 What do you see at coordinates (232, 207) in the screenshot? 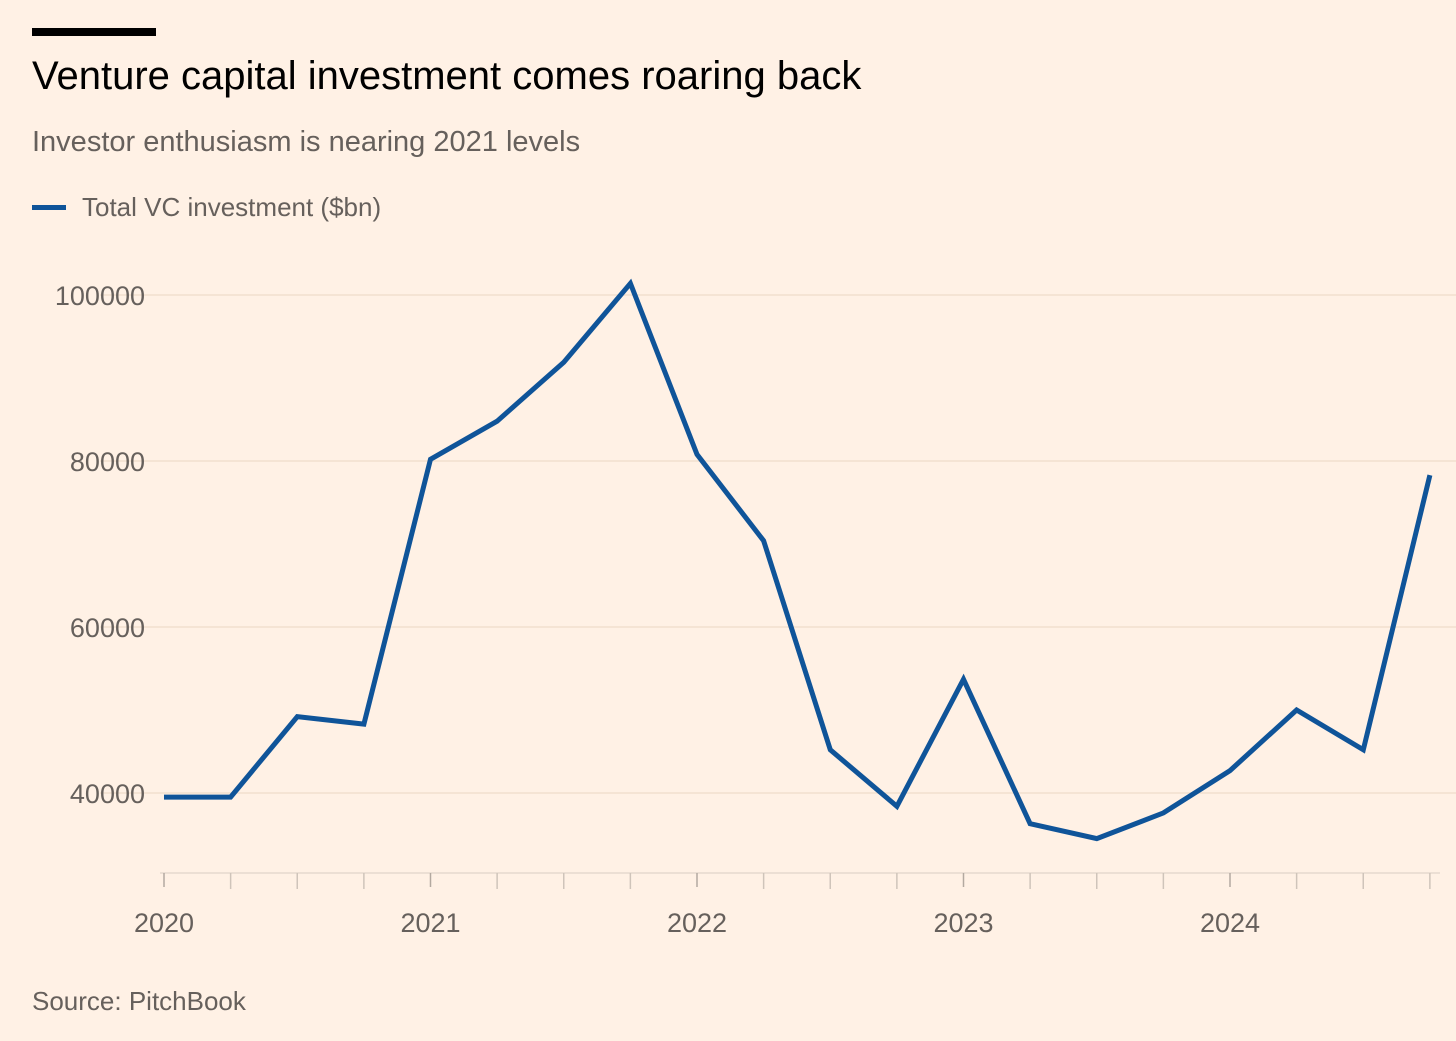
I see `legend-label: Total VC investment ($bn)` at bounding box center [232, 207].